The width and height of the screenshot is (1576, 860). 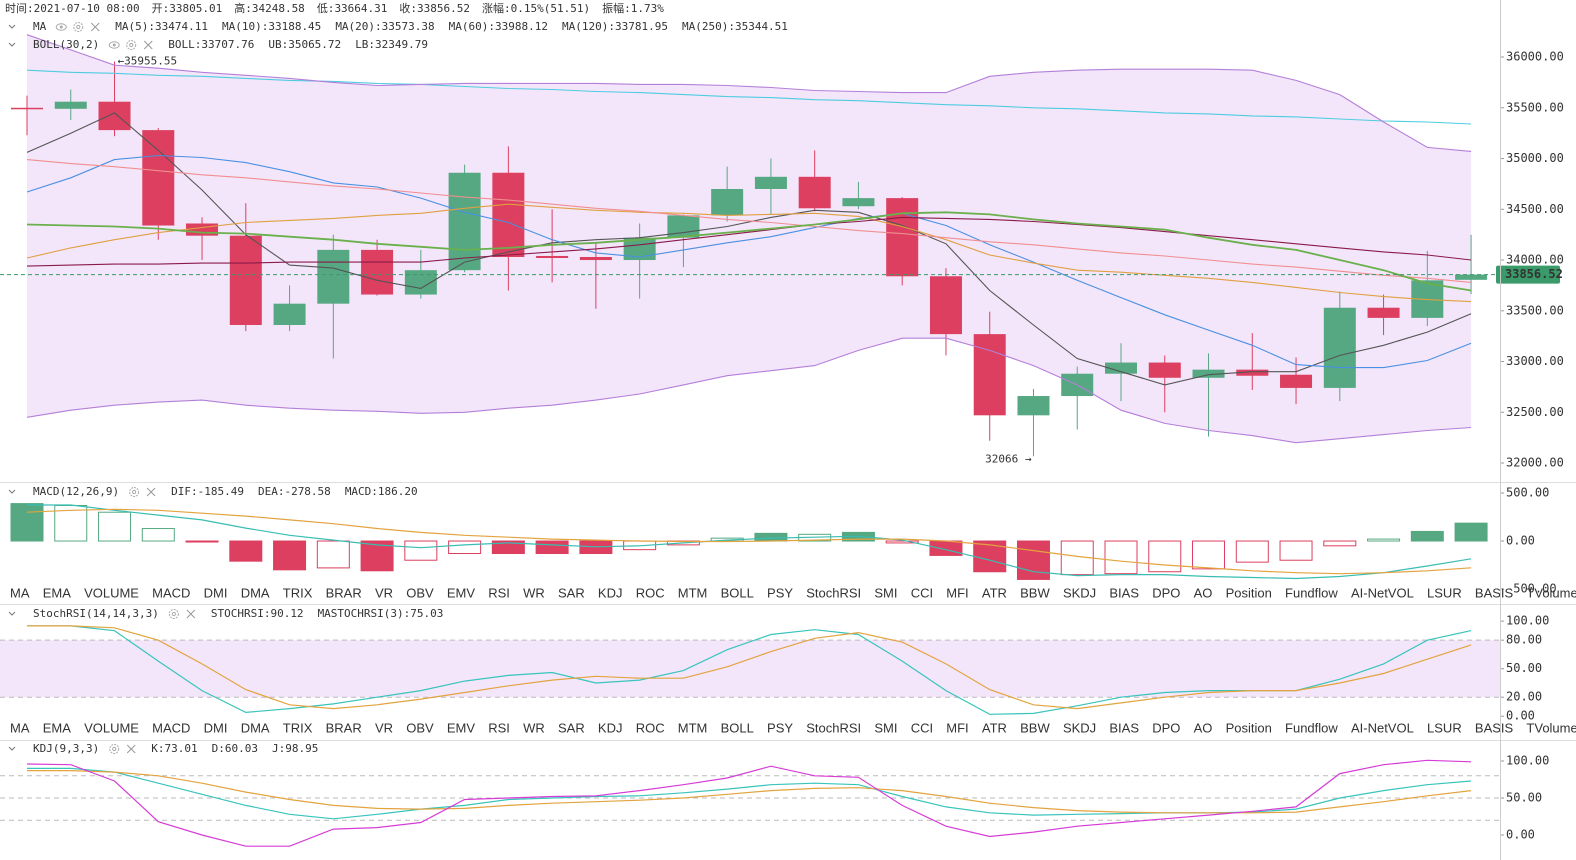 What do you see at coordinates (391, 44) in the screenshot?
I see `legend-item: LB:32349.79` at bounding box center [391, 44].